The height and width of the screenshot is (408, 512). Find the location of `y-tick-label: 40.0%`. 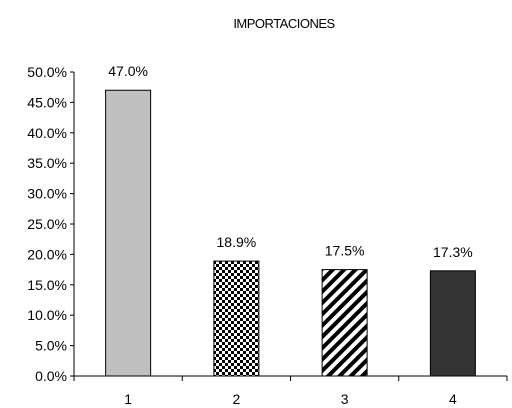

y-tick-label: 40.0% is located at coordinates (47, 133).